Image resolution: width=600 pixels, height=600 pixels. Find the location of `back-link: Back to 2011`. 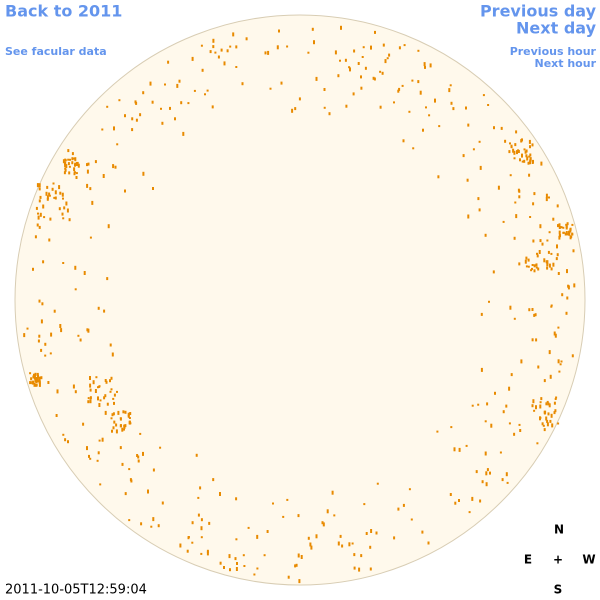

back-link: Back to 2011 is located at coordinates (63, 11).